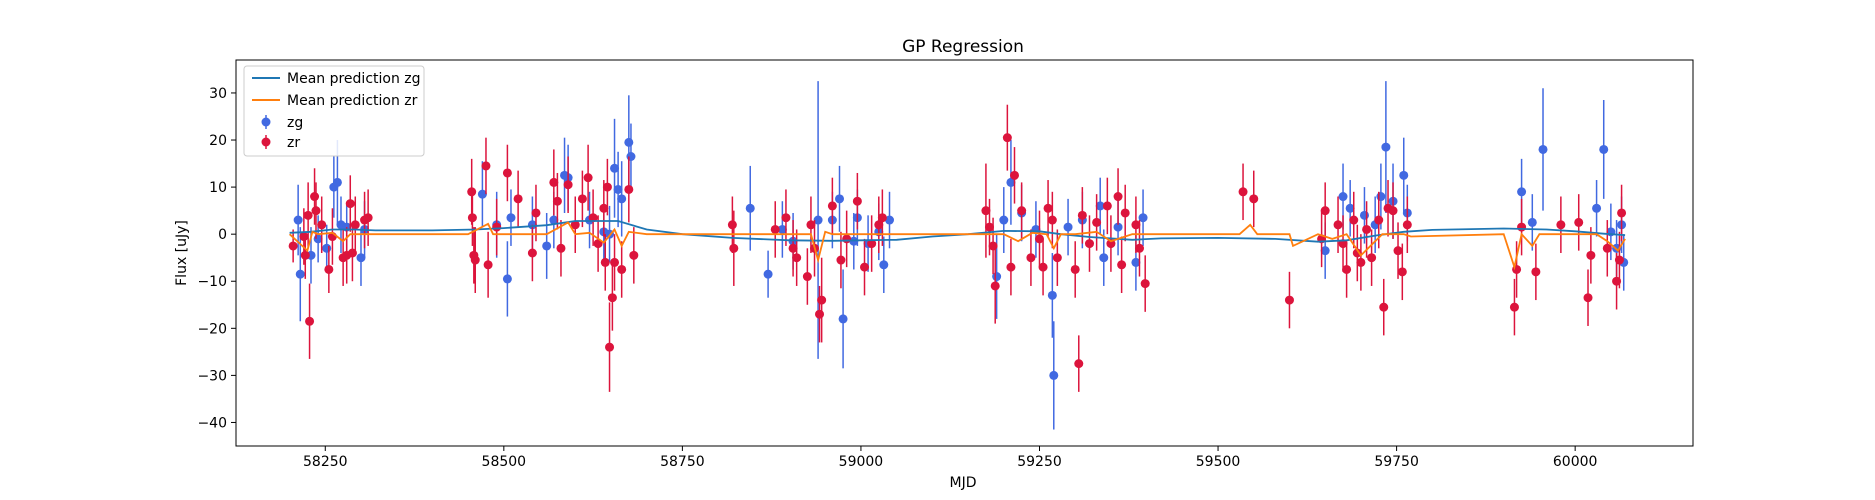  What do you see at coordinates (212, 282) in the screenshot?
I see `y-tick-label: −10` at bounding box center [212, 282].